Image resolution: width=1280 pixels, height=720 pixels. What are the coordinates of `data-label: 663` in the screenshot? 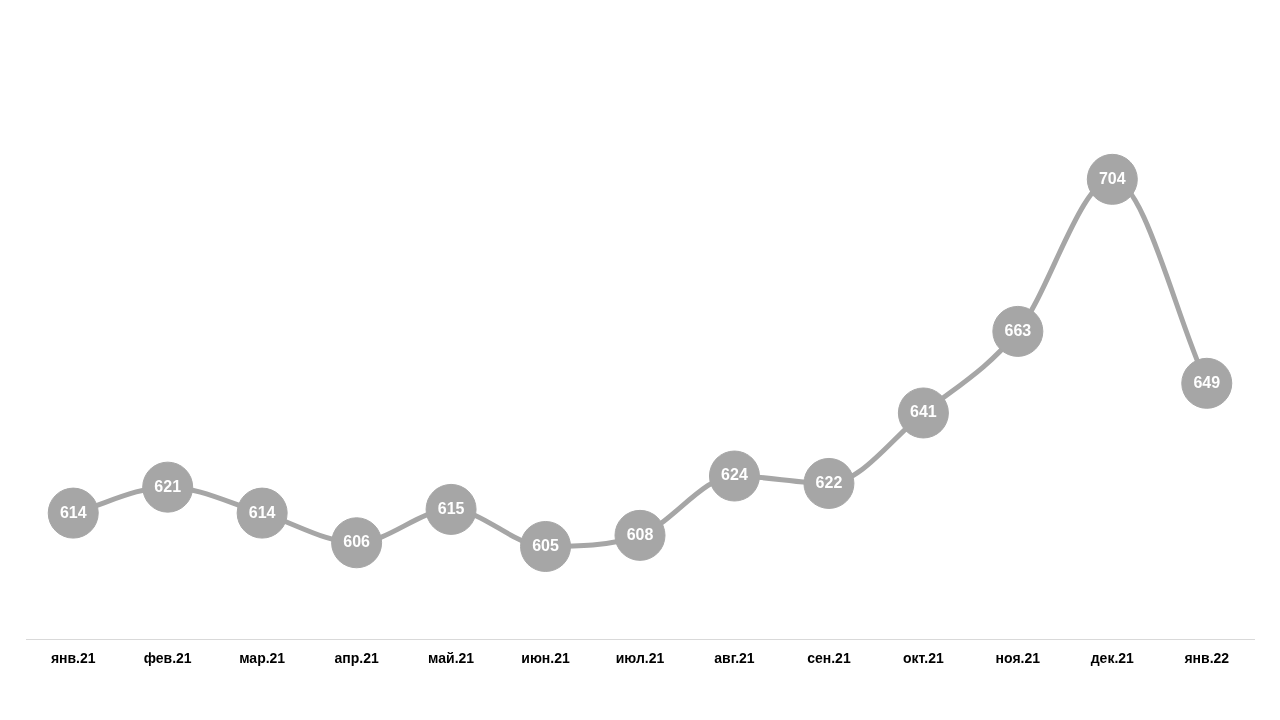 It's located at (1018, 330).